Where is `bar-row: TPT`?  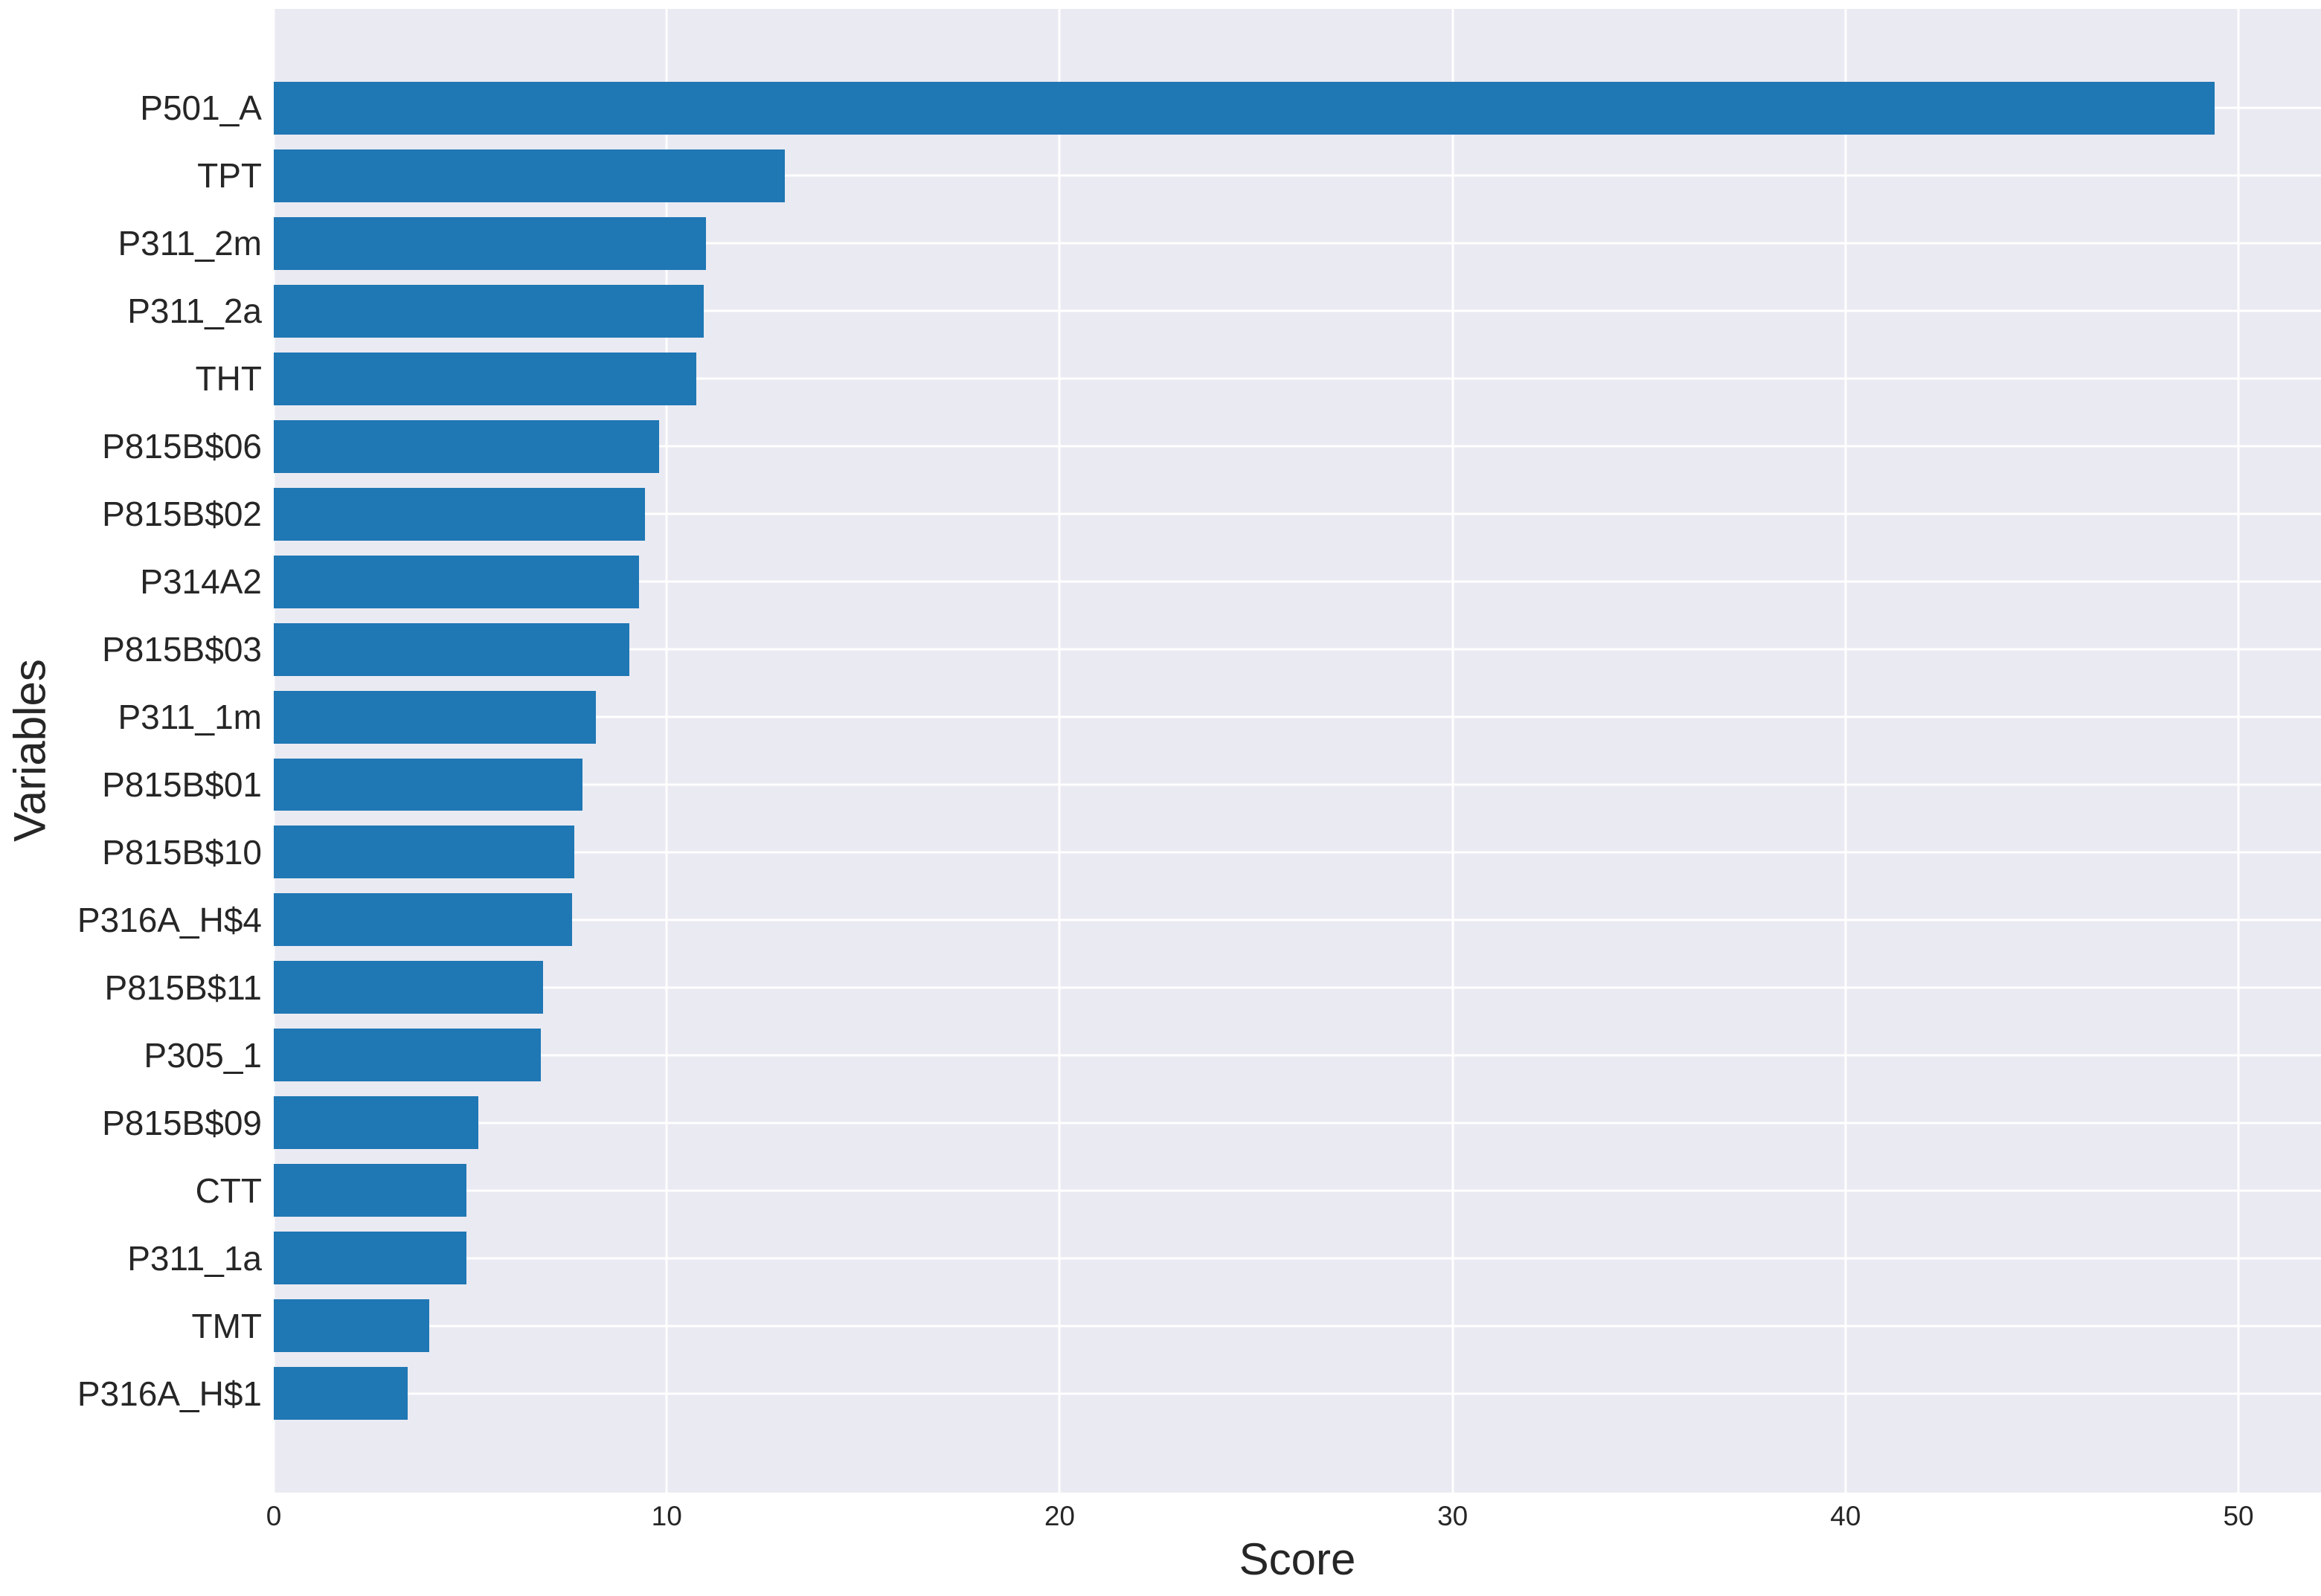
bar-row: TPT is located at coordinates (1259, 176).